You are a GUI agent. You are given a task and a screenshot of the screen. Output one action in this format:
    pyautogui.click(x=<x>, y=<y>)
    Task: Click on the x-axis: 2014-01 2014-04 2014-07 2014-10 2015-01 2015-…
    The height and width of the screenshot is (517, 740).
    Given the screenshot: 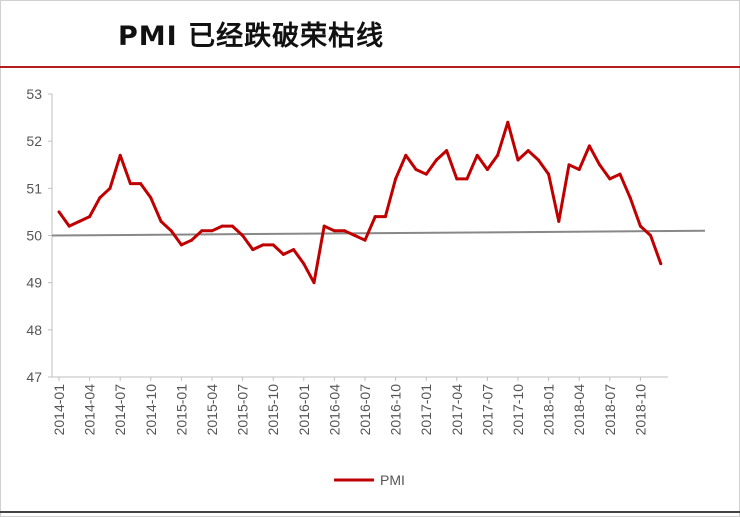 What is the action you would take?
    pyautogui.click(x=359, y=406)
    